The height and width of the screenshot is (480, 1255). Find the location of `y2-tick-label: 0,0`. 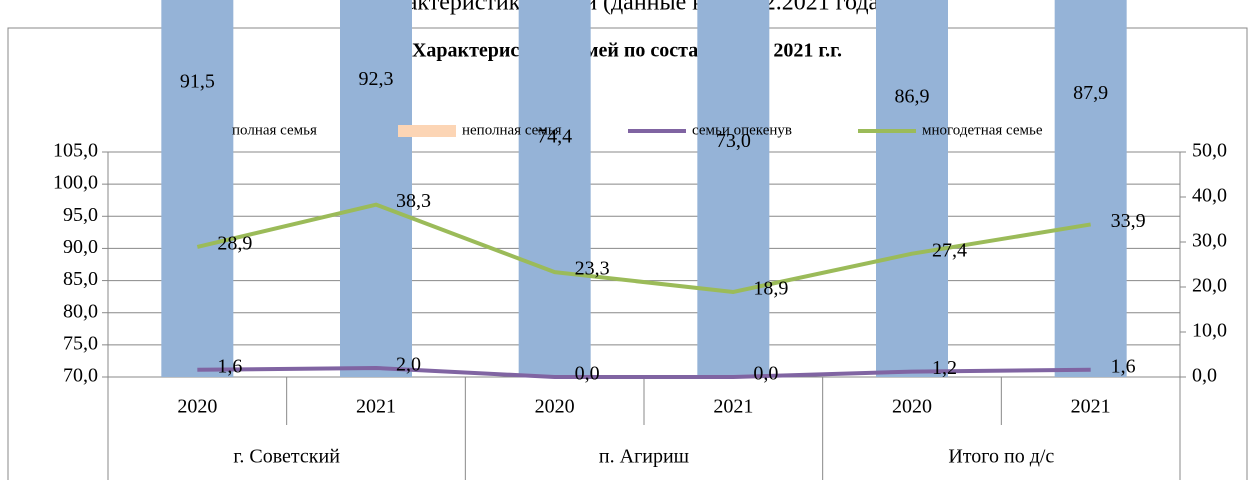

y2-tick-label: 0,0 is located at coordinates (1204, 376).